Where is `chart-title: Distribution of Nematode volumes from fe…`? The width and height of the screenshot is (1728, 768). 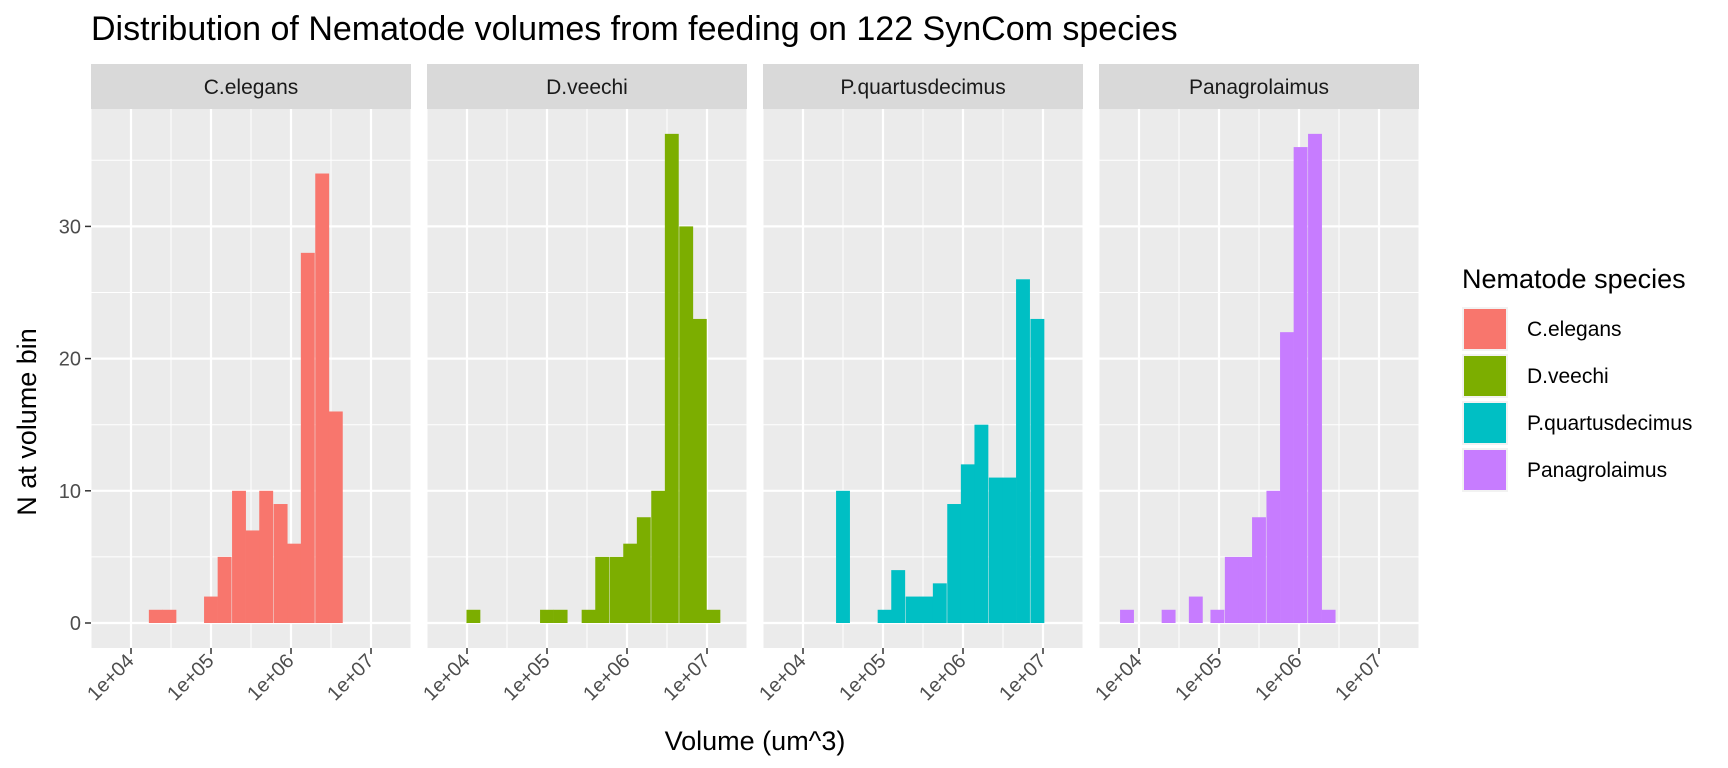 chart-title: Distribution of Nematode volumes from fe… is located at coordinates (634, 29).